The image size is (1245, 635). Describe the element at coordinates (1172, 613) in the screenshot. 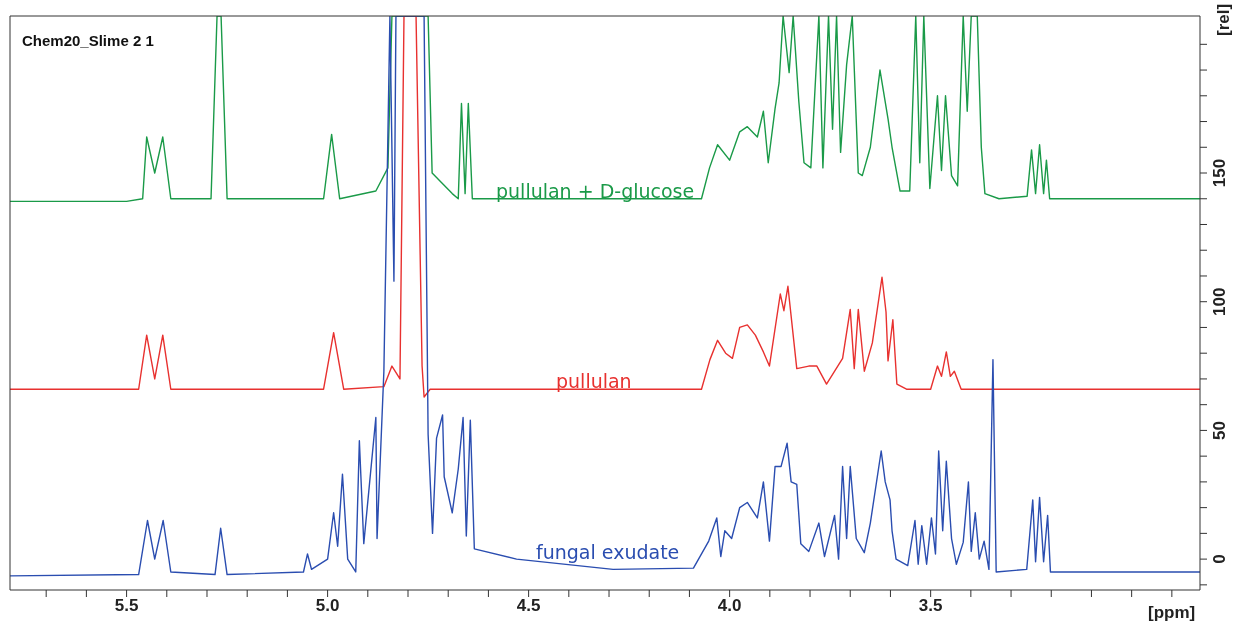

I see `x-axis-title: [ppm]` at that location.